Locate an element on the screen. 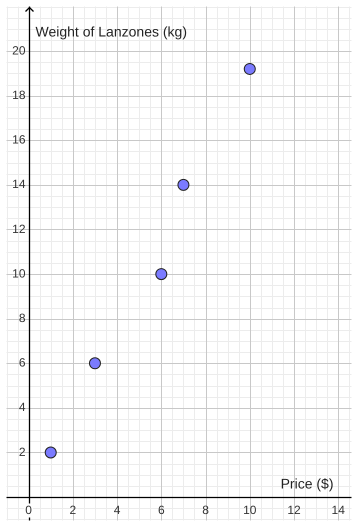  y-tick-label: 2 is located at coordinates (22, 451).